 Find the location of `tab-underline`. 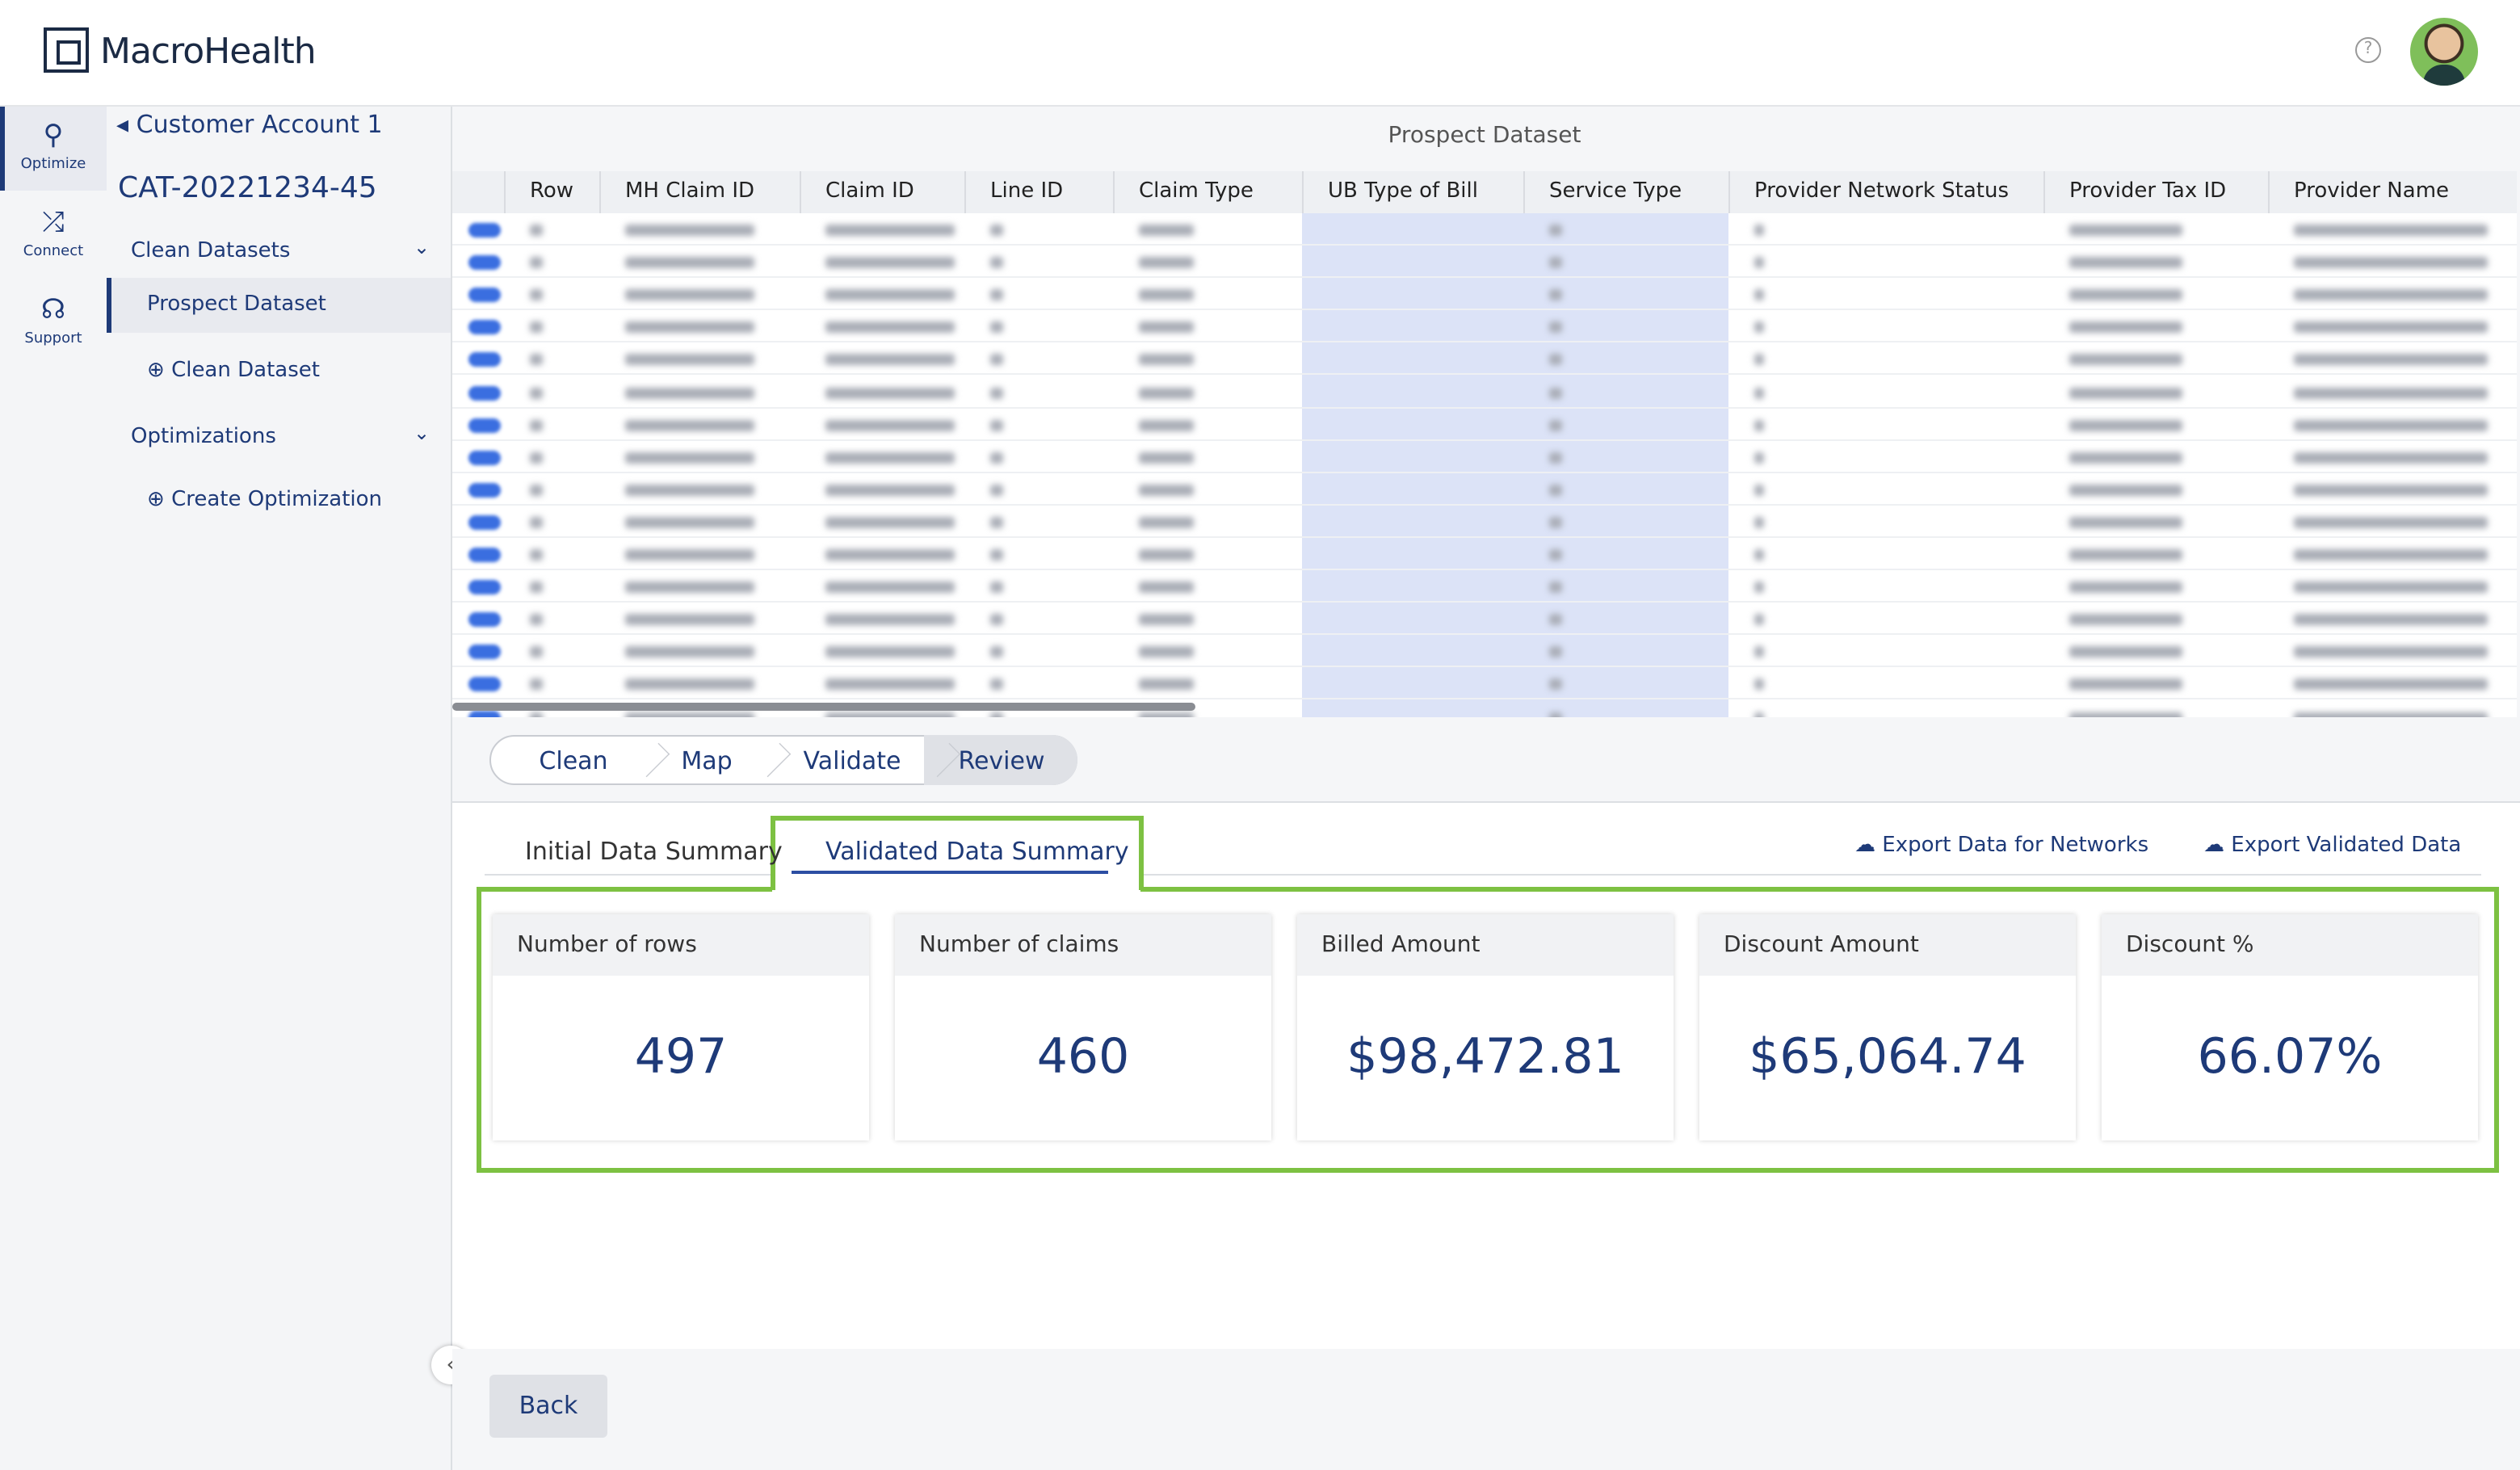

tab-underline is located at coordinates (950, 872).